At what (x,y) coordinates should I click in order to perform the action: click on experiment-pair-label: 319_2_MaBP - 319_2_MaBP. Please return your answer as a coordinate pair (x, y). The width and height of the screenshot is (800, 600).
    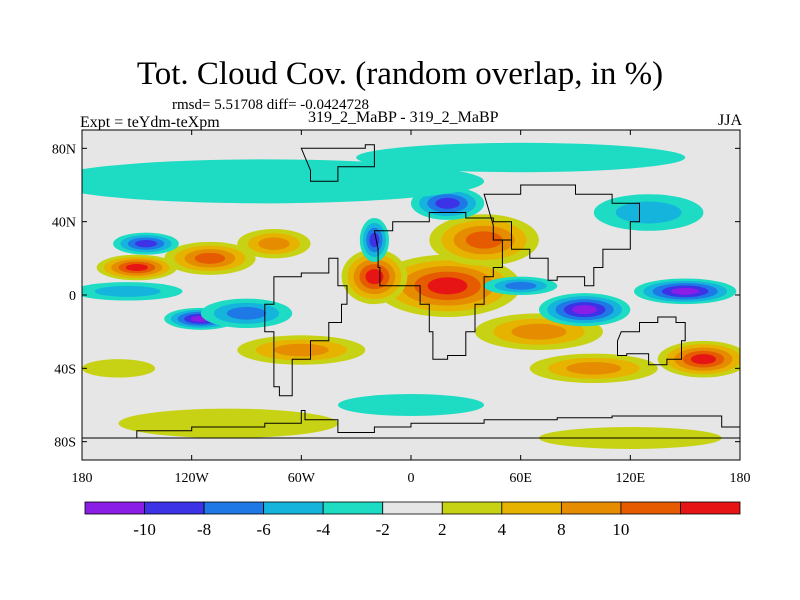
    Looking at the image, I should click on (403, 117).